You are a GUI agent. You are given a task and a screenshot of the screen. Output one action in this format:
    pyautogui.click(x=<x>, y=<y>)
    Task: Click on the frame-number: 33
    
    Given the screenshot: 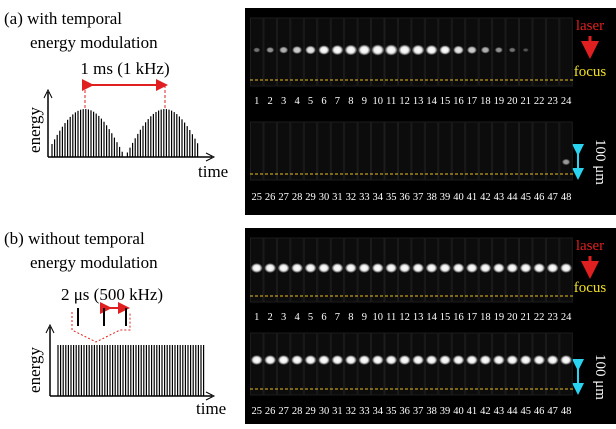 What is the action you would take?
    pyautogui.click(x=364, y=411)
    